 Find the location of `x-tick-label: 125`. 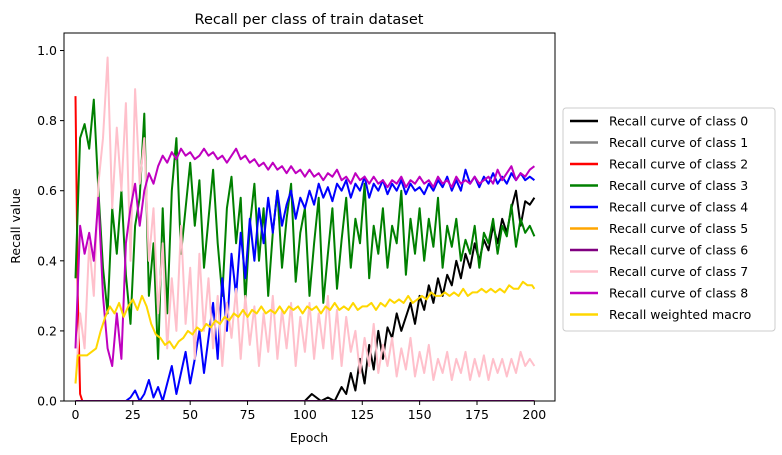

x-tick-label: 125 is located at coordinates (362, 414).